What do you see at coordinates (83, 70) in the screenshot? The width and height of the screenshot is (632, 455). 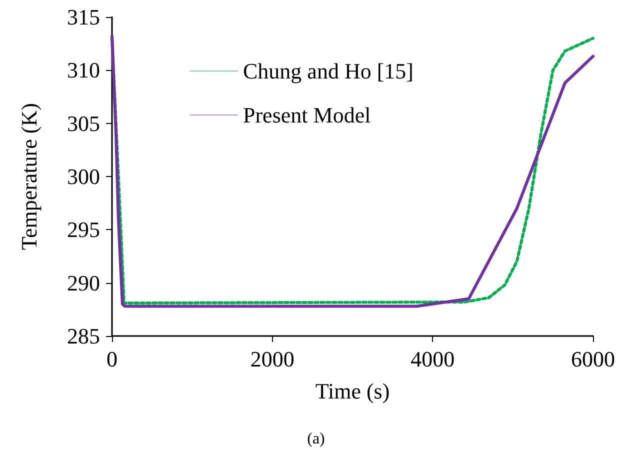 I see `y-tick-label: 310` at bounding box center [83, 70].